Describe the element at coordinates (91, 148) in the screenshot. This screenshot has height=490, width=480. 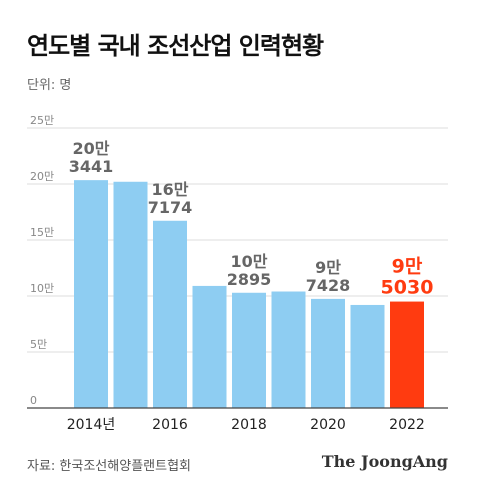
I see `data-label: 20만` at that location.